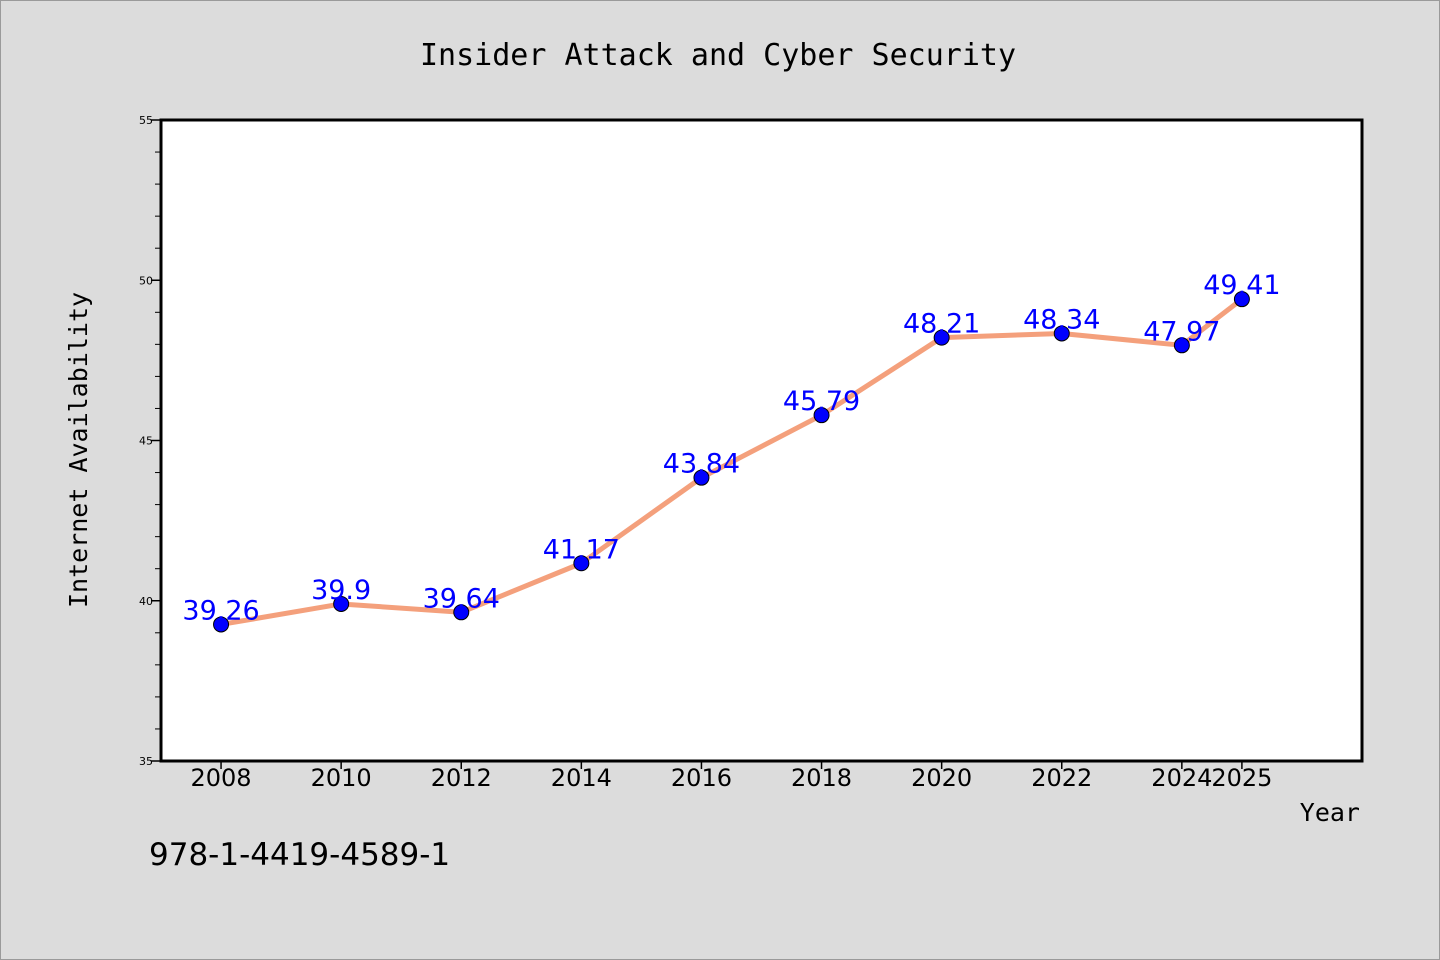 Image resolution: width=1440 pixels, height=960 pixels. Describe the element at coordinates (299, 855) in the screenshot. I see `isbn-footnote: 978-1-4419-4589-1` at that location.